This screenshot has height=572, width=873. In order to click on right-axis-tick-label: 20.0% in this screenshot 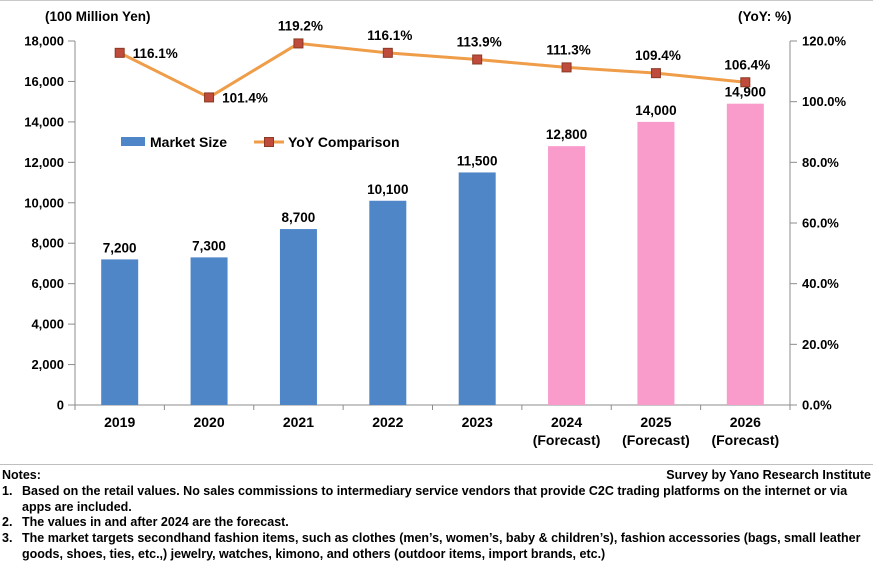, I will do `click(820, 344)`.